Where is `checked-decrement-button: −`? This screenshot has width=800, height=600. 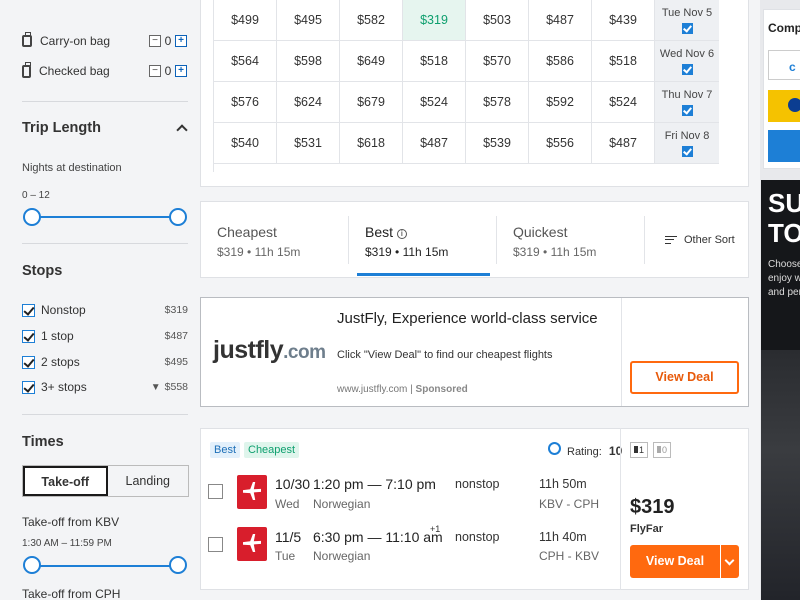 checked-decrement-button: − is located at coordinates (155, 71).